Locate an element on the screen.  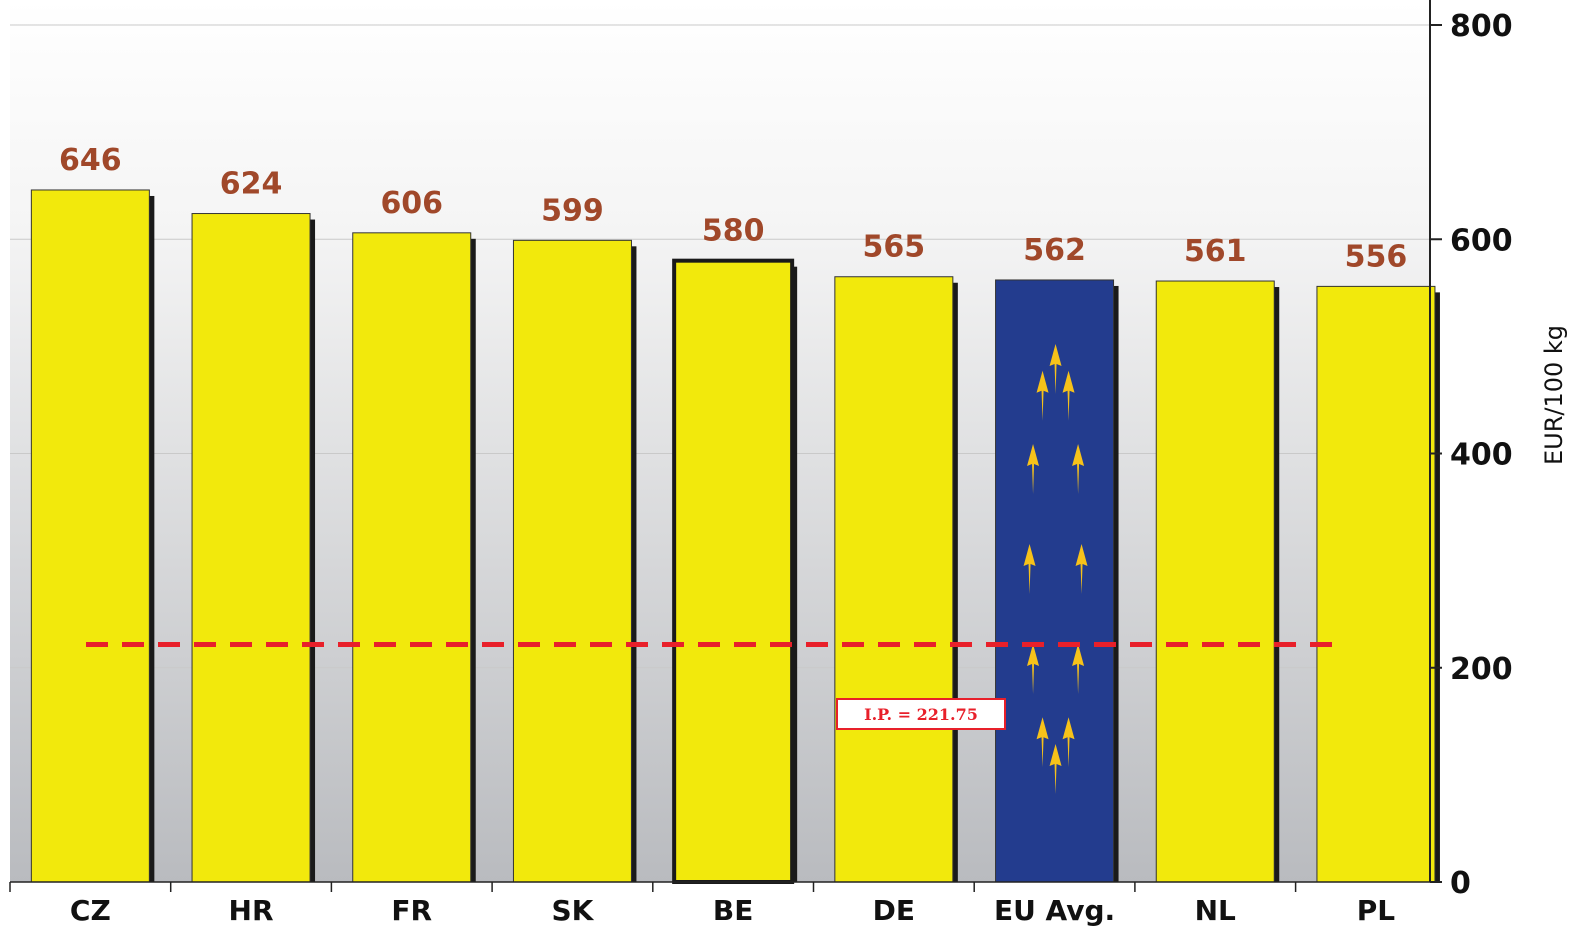
category-label: CZ is located at coordinates (90, 910).